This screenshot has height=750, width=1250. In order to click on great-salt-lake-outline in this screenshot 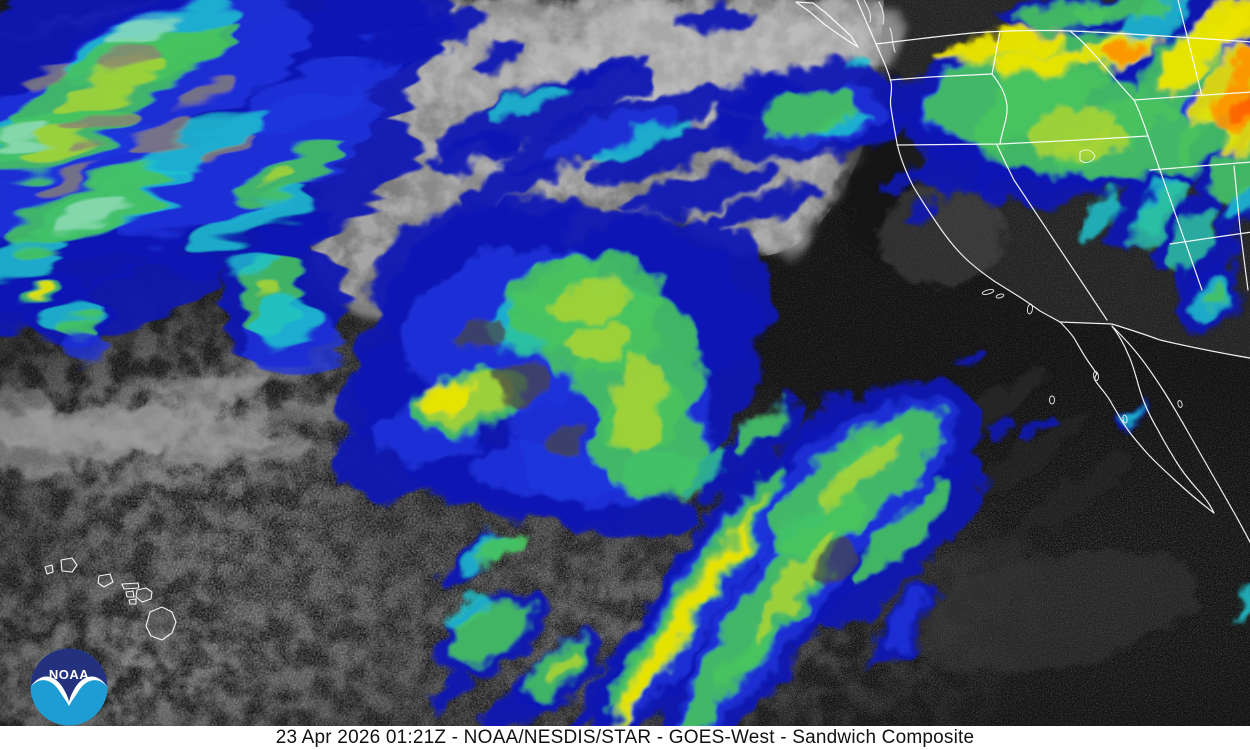, I will do `click(1087, 156)`.